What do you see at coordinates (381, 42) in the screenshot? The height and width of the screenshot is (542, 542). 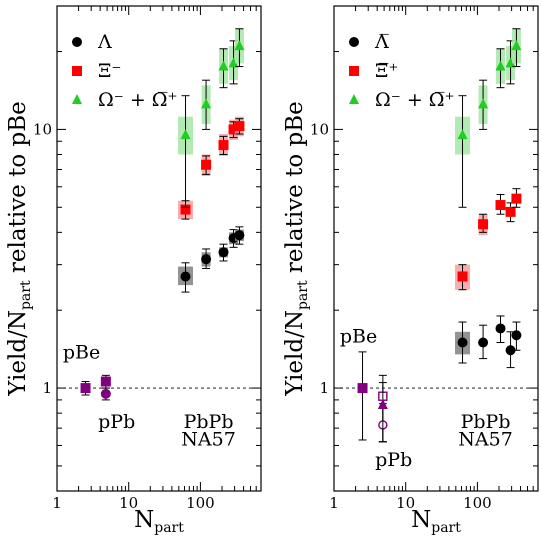 I see `legend-label: Λ̅` at bounding box center [381, 42].